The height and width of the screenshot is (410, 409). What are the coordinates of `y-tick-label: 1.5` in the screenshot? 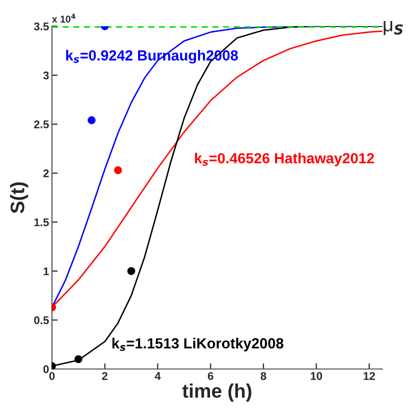 It's located at (41, 222).